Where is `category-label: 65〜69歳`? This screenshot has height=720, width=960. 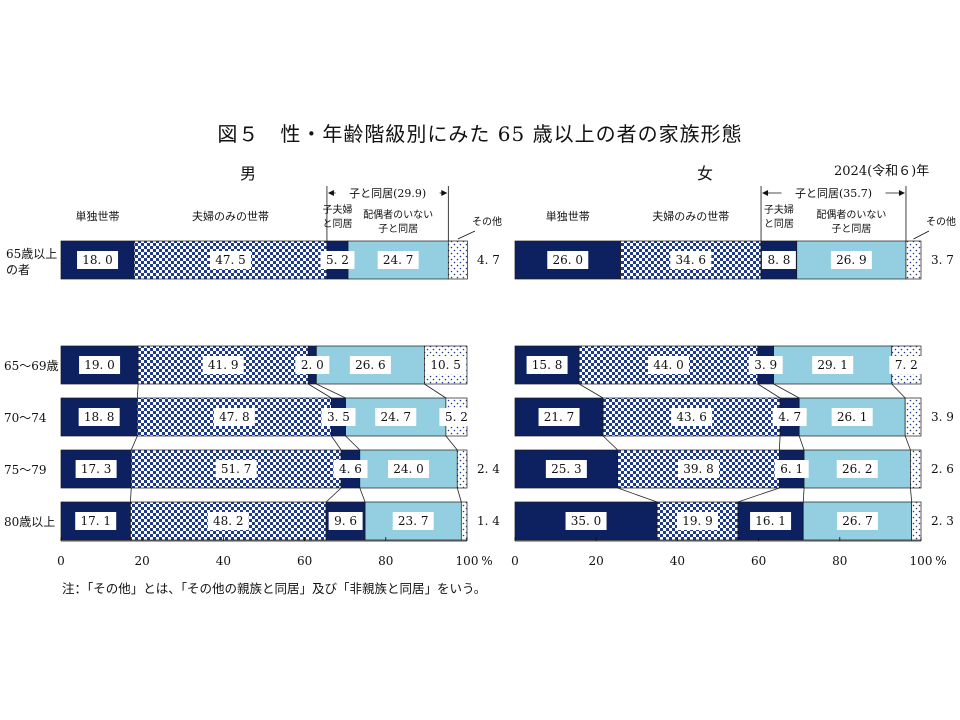 category-label: 65〜69歳 is located at coordinates (31, 366).